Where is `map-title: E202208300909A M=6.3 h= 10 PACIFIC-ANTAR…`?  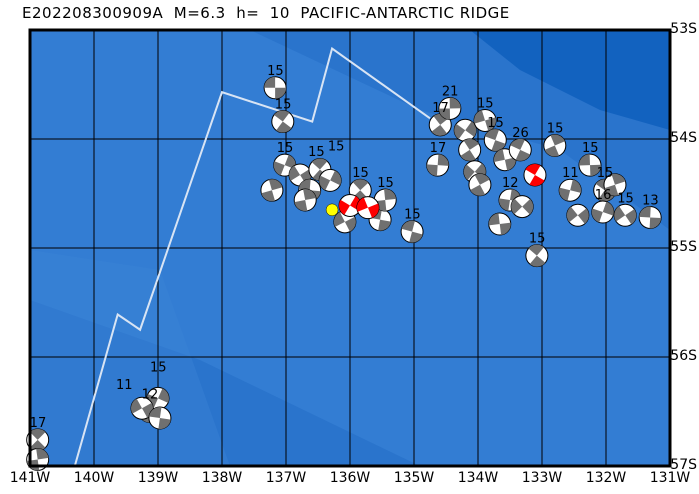
map-title: E202208300909A M=6.3 h= 10 PACIFIC-ANTAR… is located at coordinates (266, 13).